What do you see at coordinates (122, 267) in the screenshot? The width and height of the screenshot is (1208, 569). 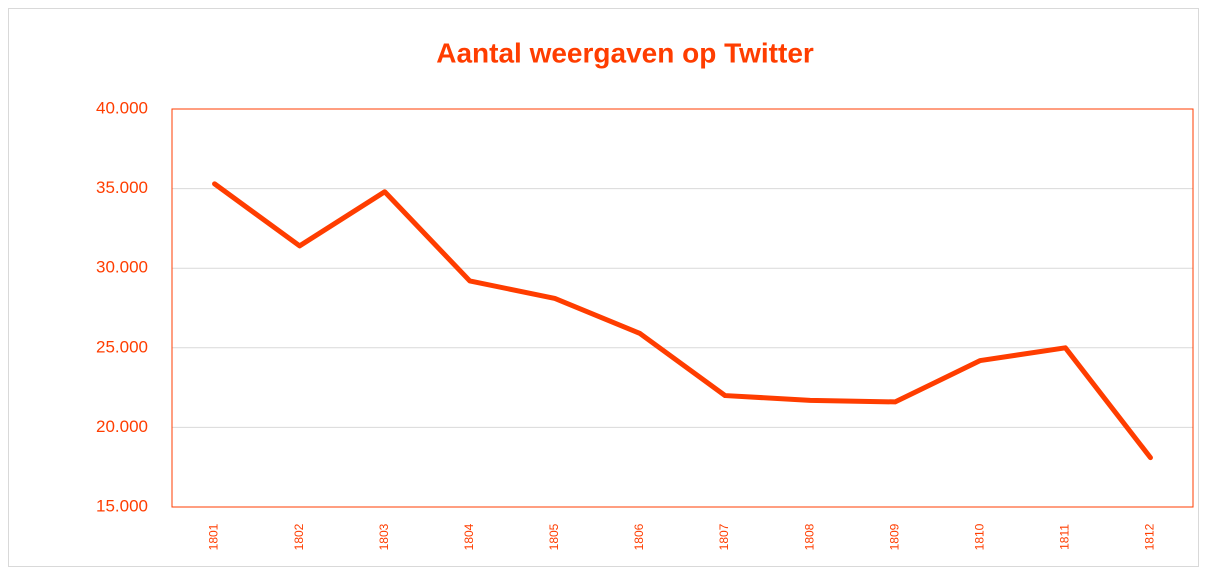 I see `y-tick-label: 30.000` at bounding box center [122, 267].